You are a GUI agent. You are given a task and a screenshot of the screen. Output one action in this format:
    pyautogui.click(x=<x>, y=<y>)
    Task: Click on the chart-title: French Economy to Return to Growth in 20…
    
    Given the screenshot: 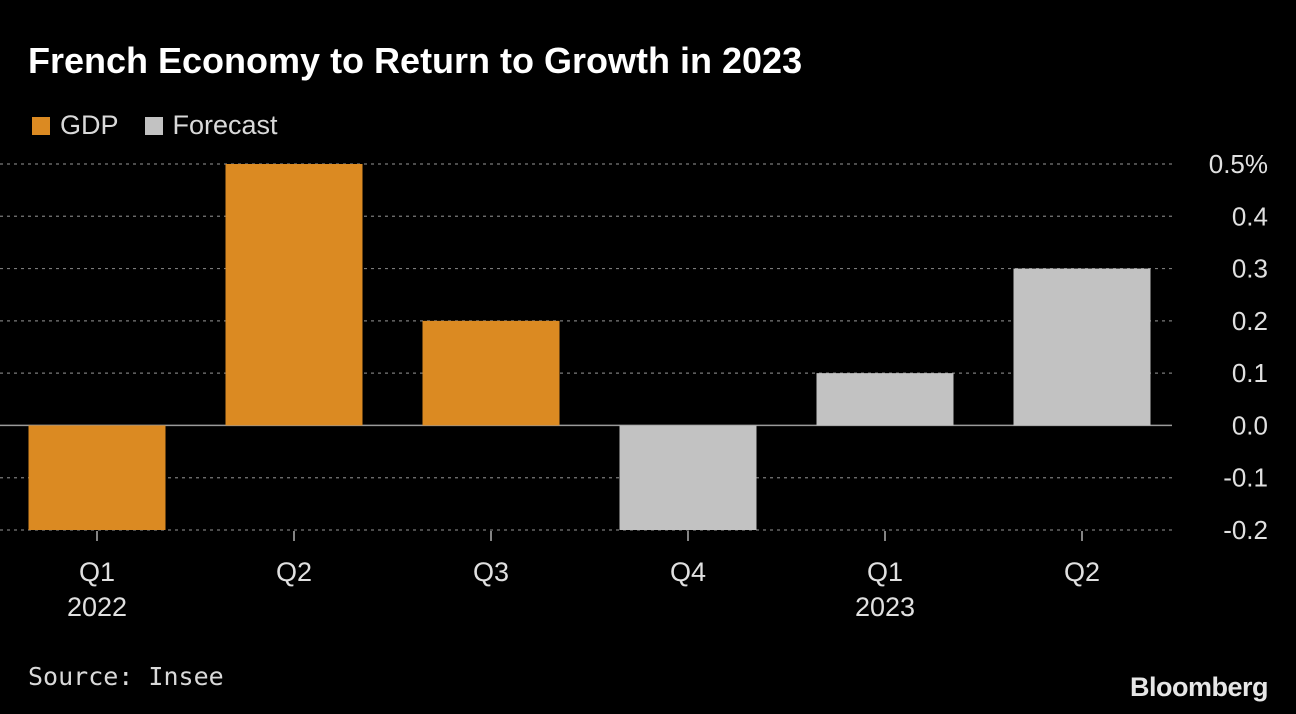 What is the action you would take?
    pyautogui.click(x=415, y=60)
    